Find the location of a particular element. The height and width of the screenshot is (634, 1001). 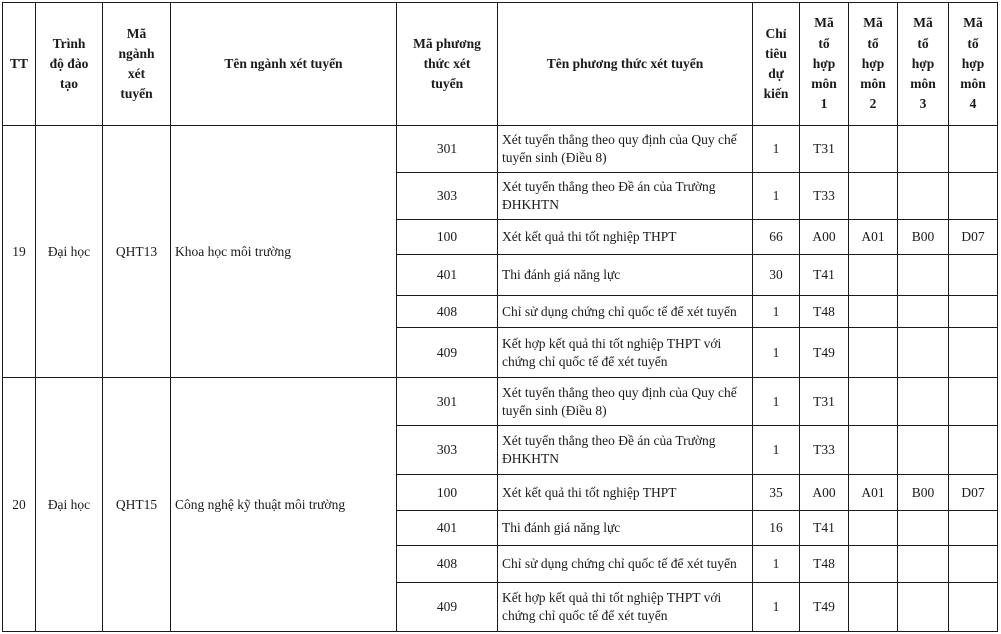

tt-cell: 19 is located at coordinates (19, 251).